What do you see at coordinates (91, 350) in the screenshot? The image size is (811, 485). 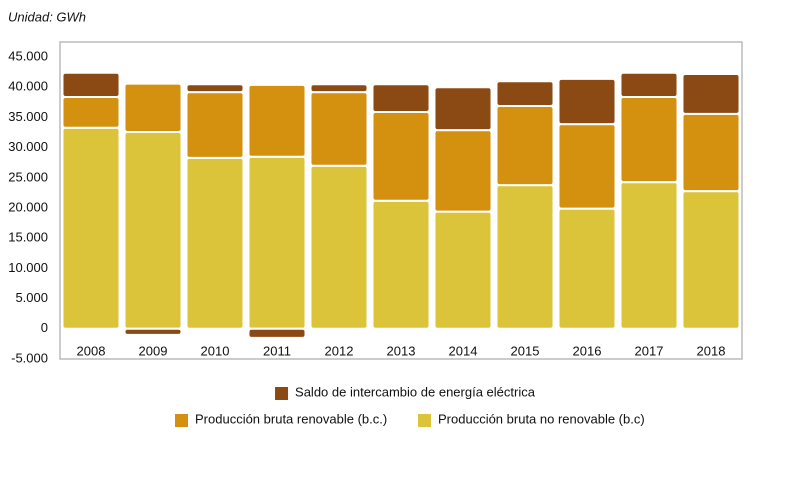 I see `x-tick-label: 2008` at bounding box center [91, 350].